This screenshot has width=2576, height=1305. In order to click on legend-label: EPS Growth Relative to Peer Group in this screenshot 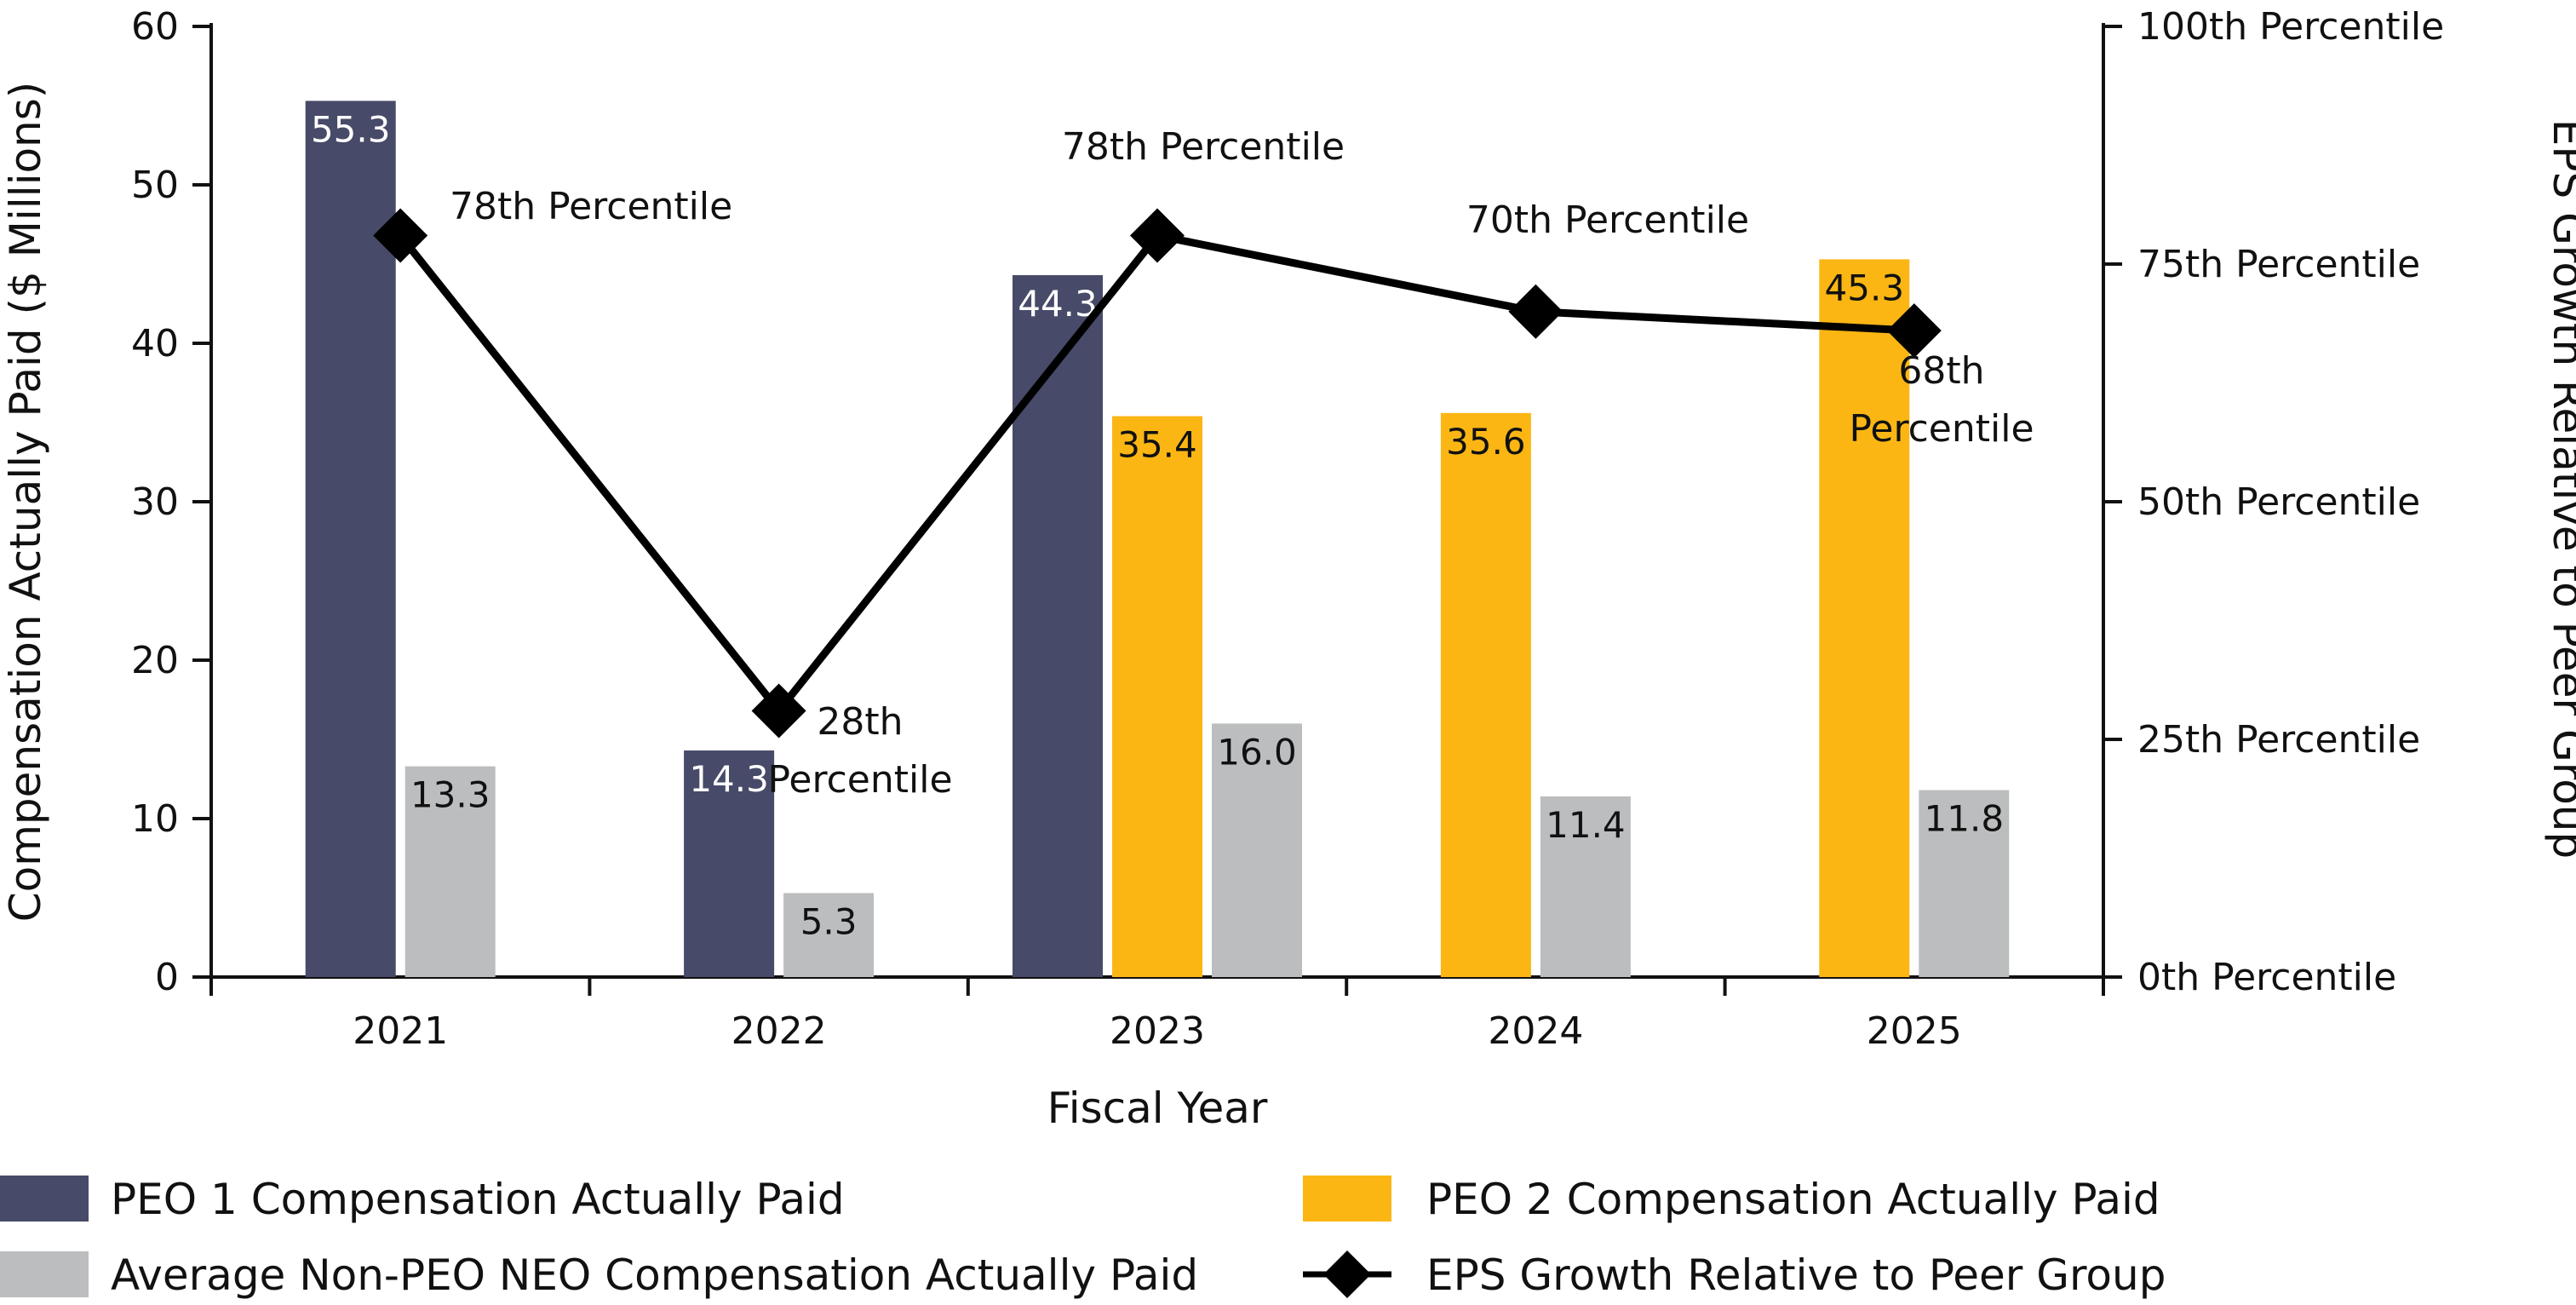, I will do `click(1796, 1275)`.